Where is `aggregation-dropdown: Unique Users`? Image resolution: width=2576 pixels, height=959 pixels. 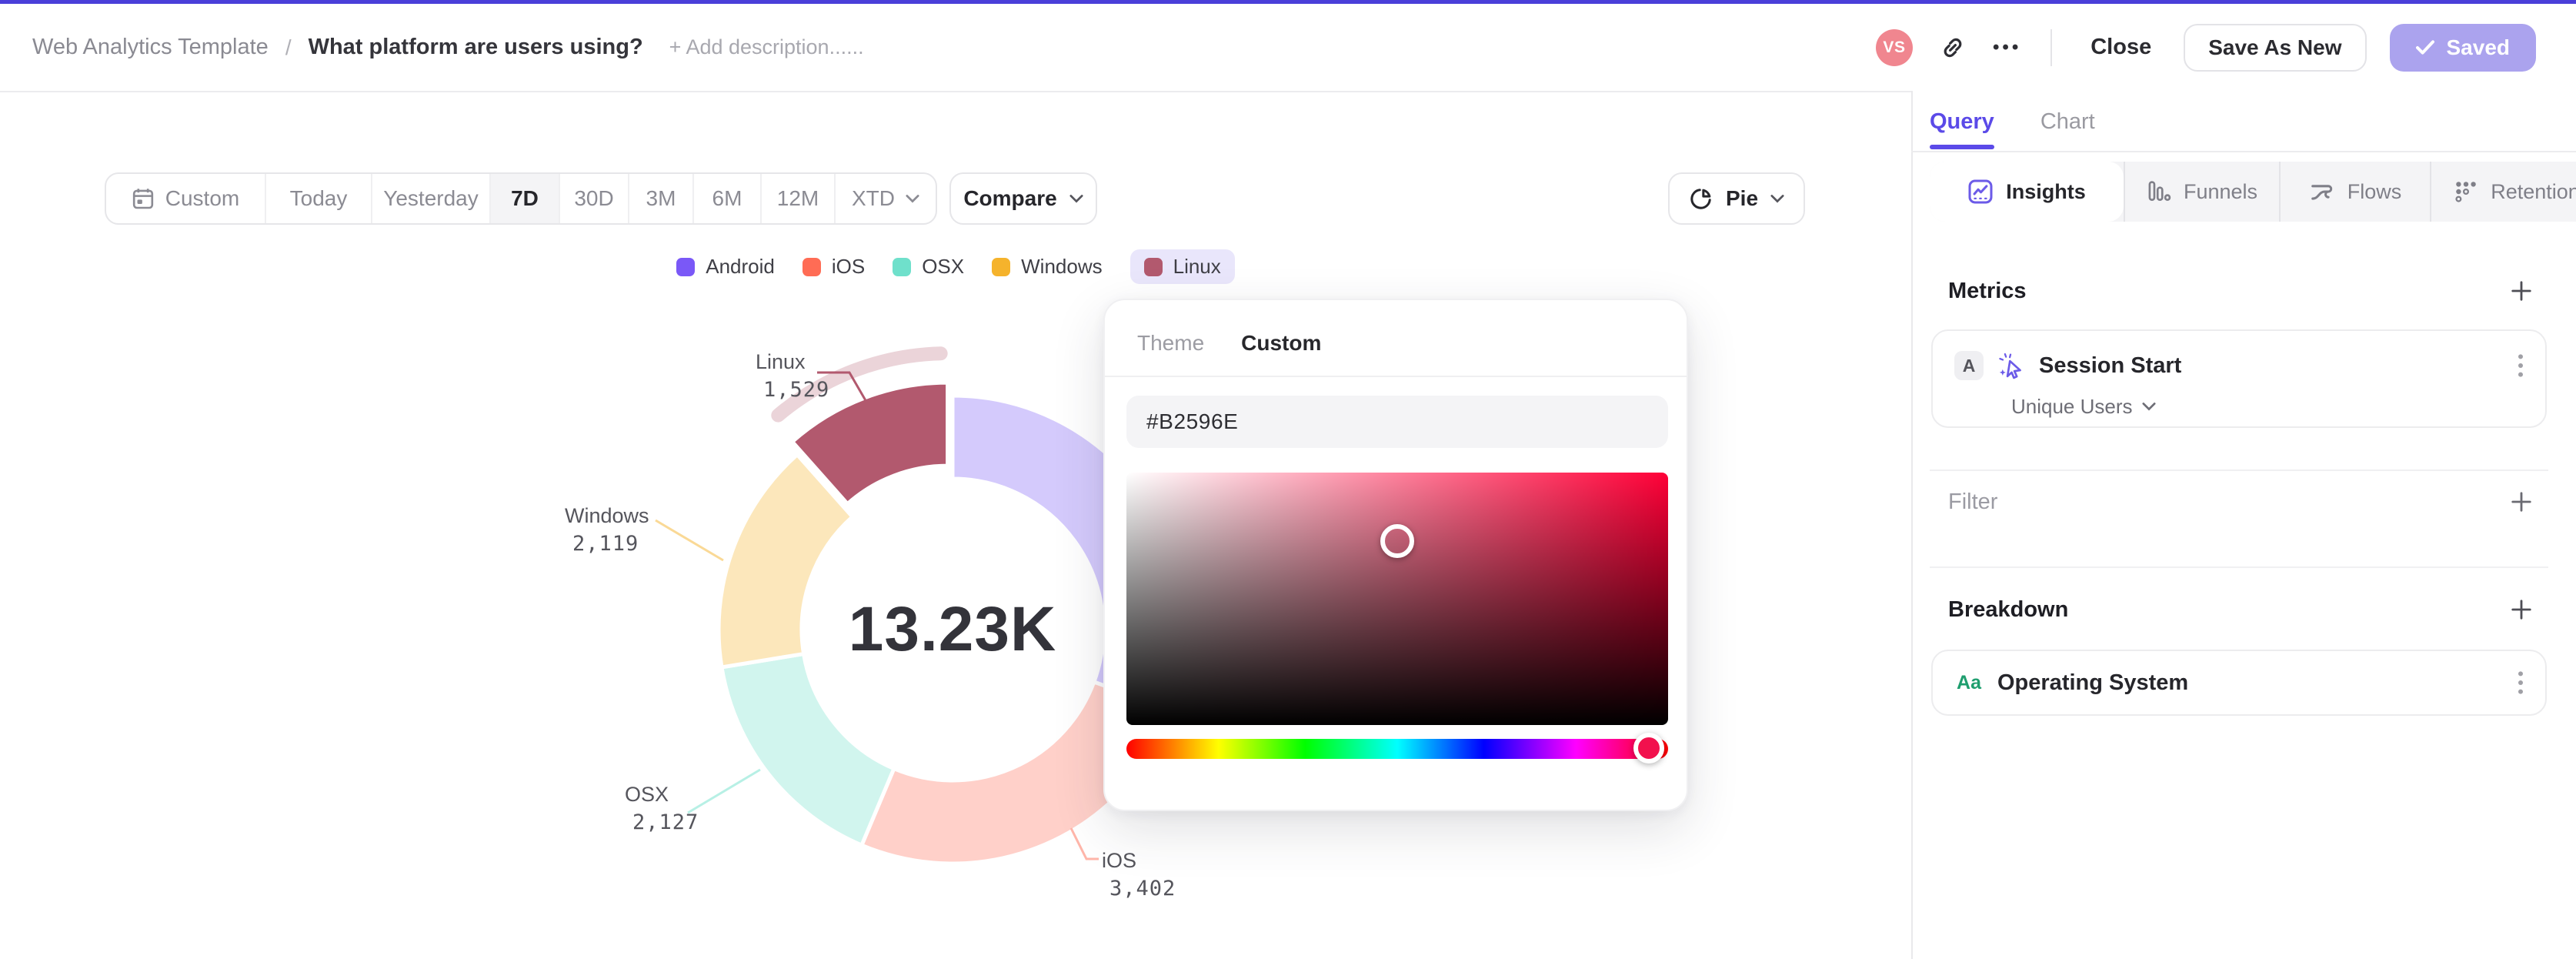 aggregation-dropdown: Unique Users is located at coordinates (2084, 407).